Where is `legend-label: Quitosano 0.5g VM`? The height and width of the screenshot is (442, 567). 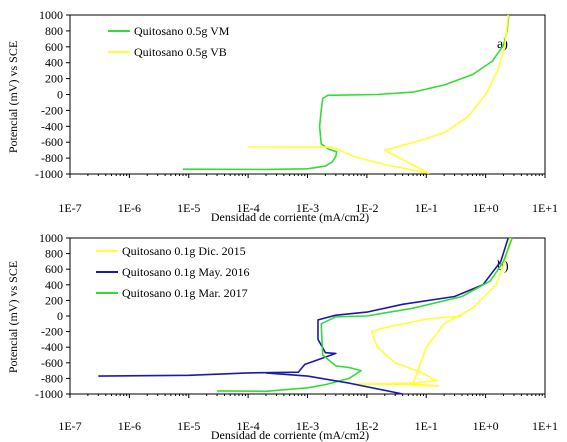 legend-label: Quitosano 0.5g VM is located at coordinates (182, 31).